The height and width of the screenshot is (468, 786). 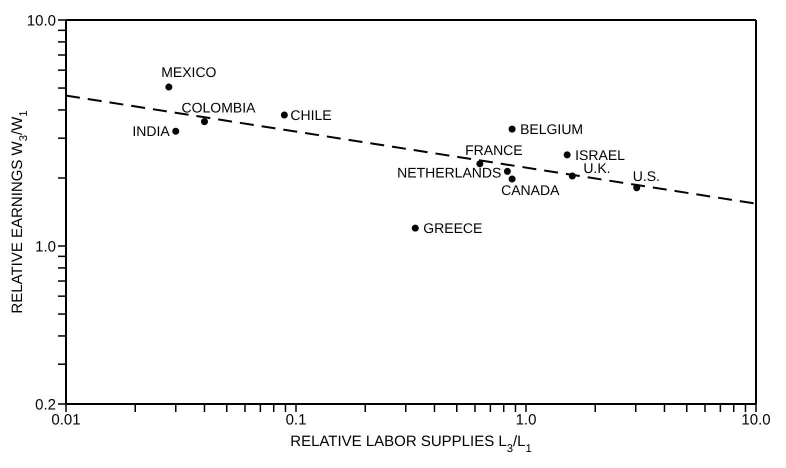 I want to click on annotation: U.K., so click(x=597, y=168).